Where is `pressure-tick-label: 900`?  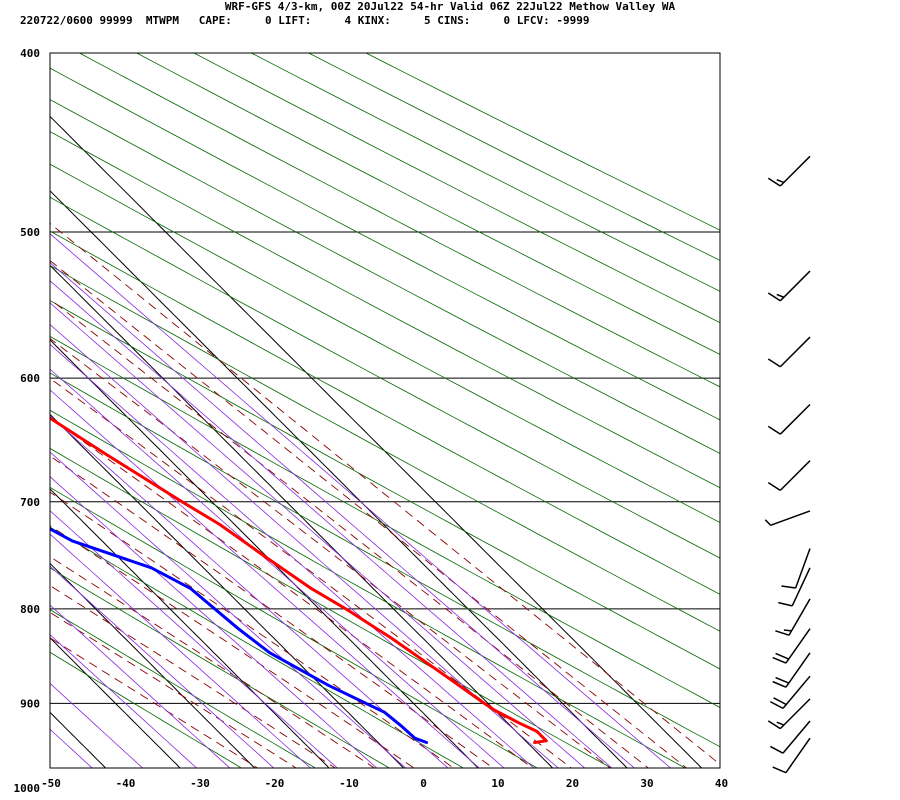 pressure-tick-label: 900 is located at coordinates (30, 703).